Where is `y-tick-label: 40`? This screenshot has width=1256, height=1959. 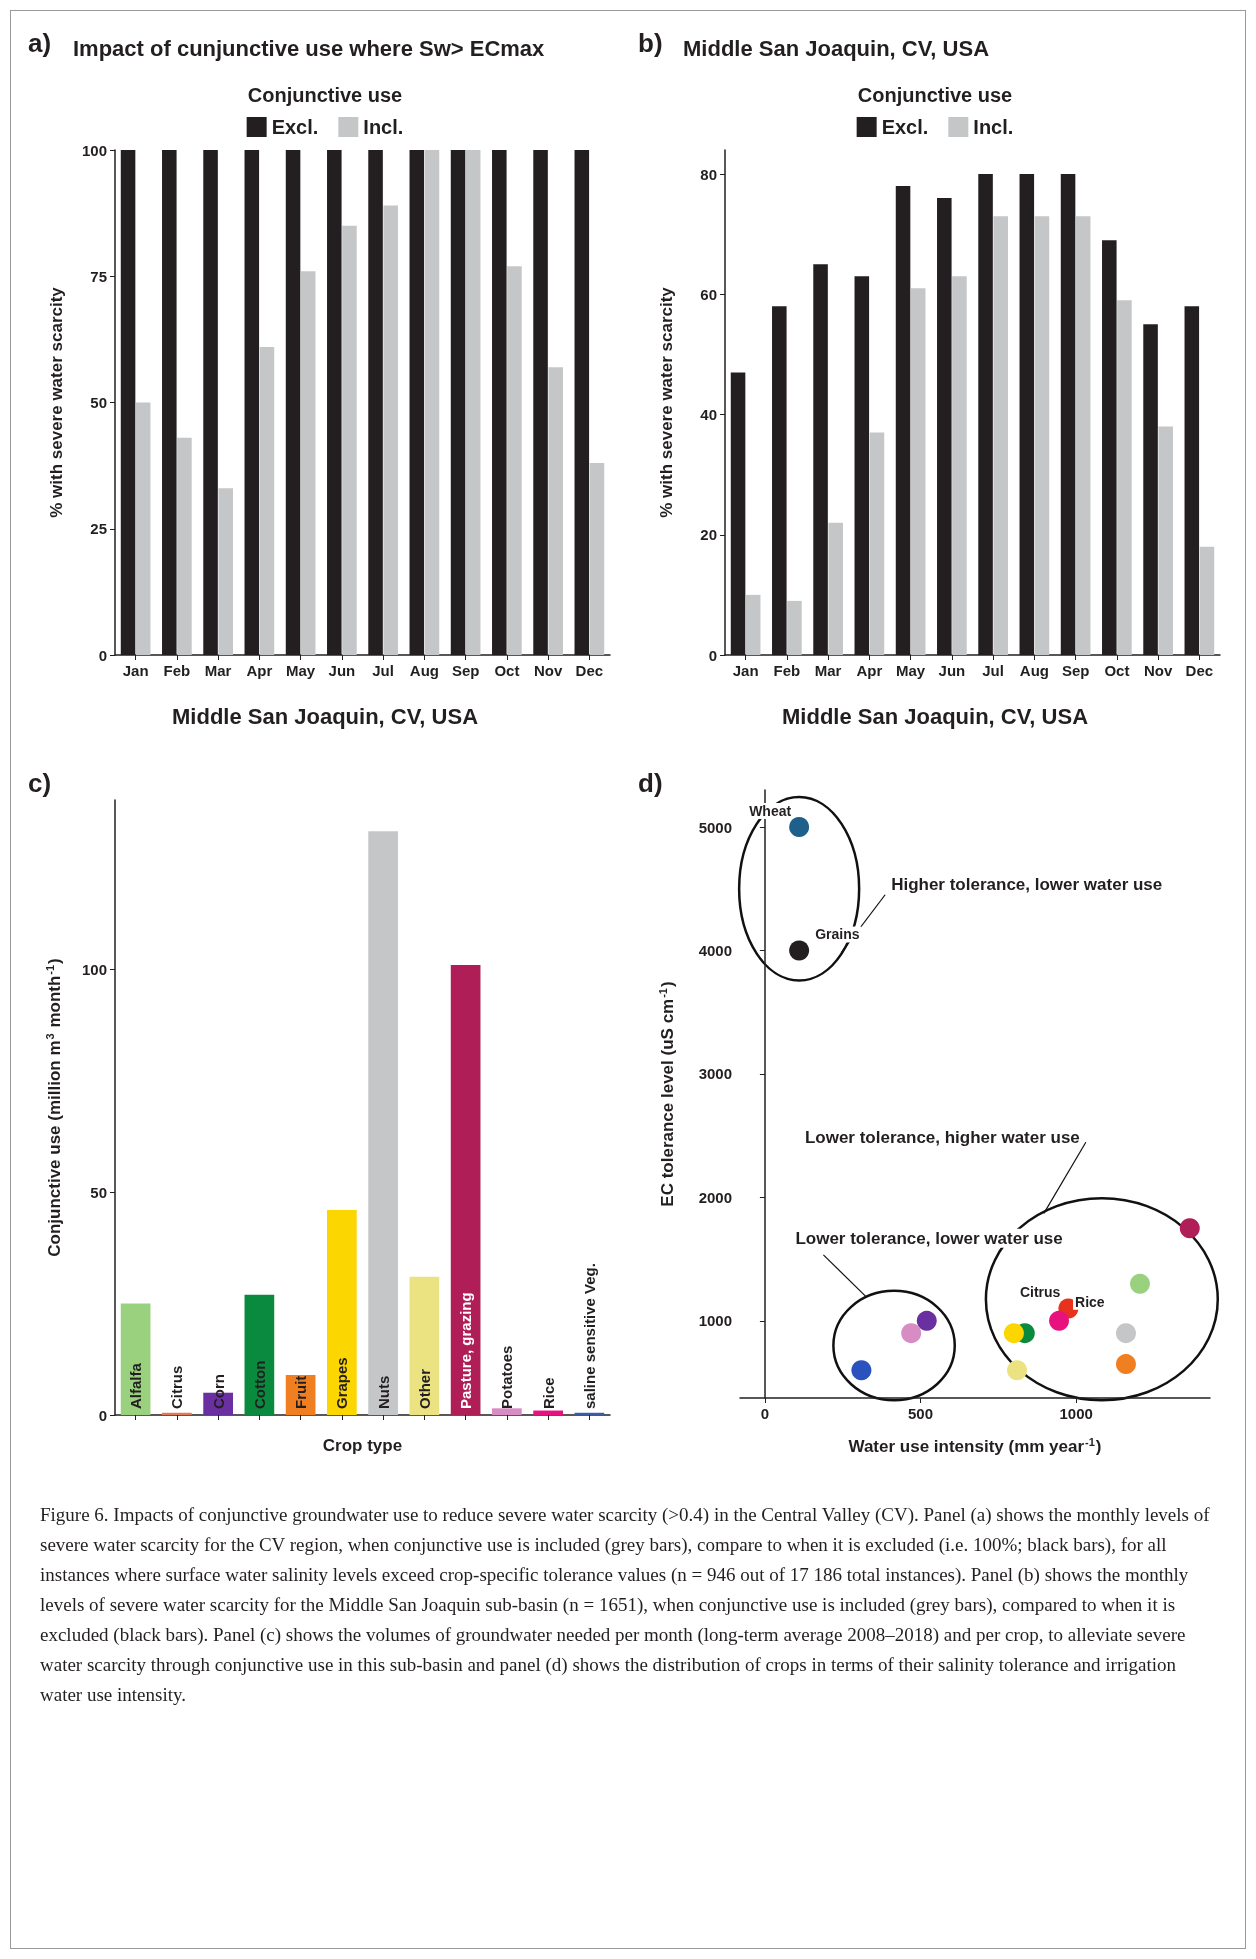
y-tick-label: 40 is located at coordinates (708, 415).